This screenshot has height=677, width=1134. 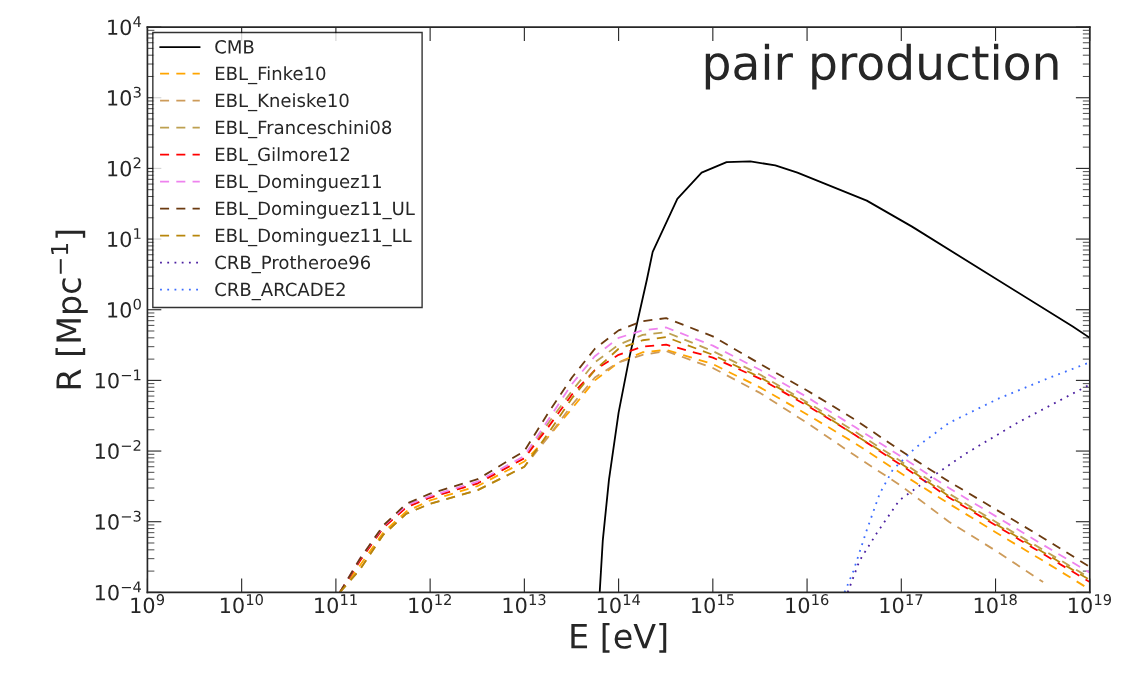 I want to click on x-tick-label: 10$^{11}$, so click(x=336, y=604).